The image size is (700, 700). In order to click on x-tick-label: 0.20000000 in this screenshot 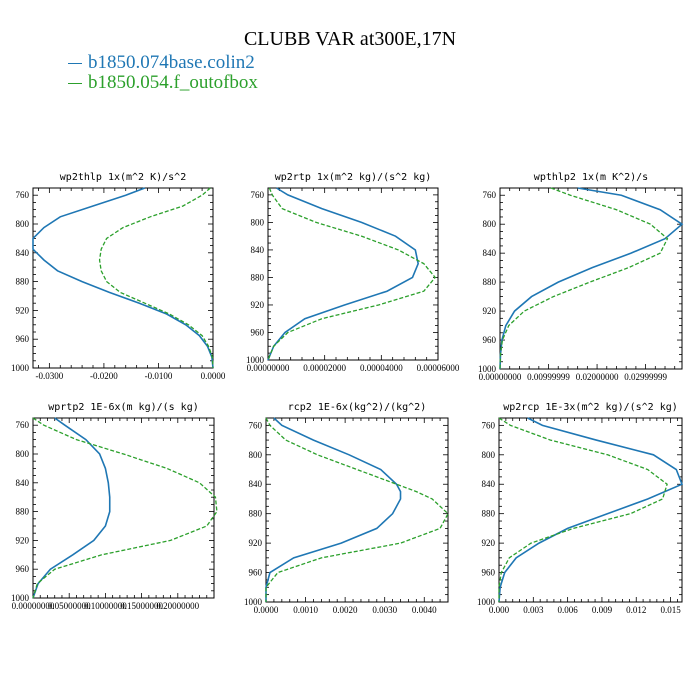, I will do `click(177, 606)`.